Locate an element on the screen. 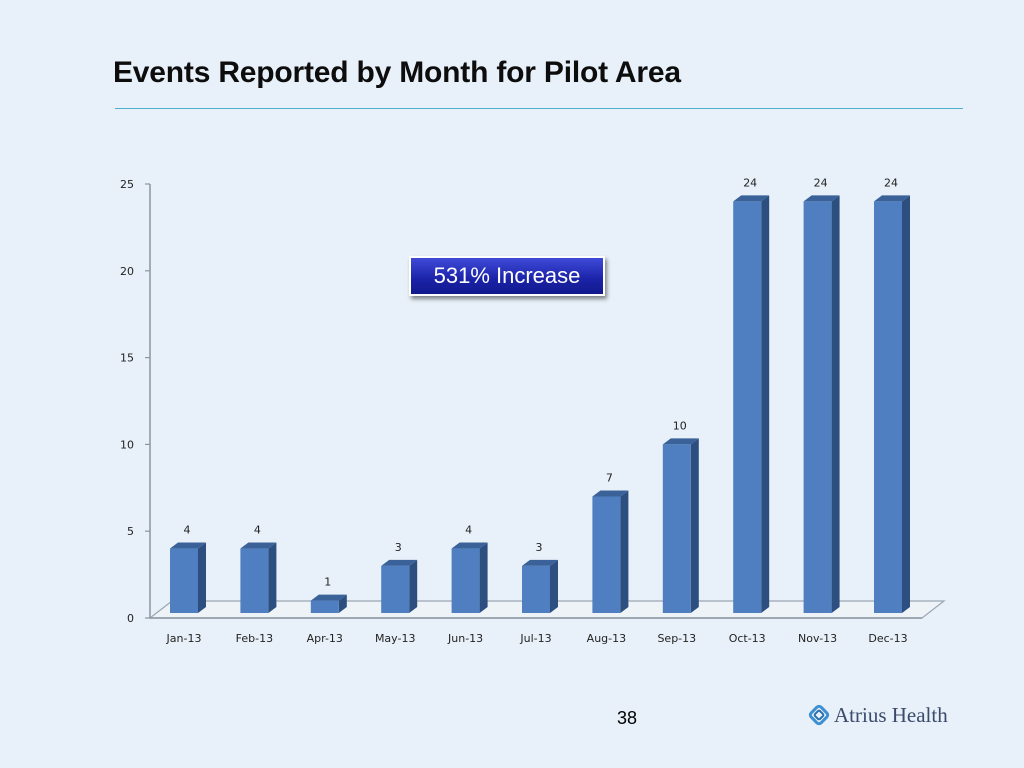 This screenshot has width=1024, height=768. logo-text: Atrius Health is located at coordinates (891, 714).